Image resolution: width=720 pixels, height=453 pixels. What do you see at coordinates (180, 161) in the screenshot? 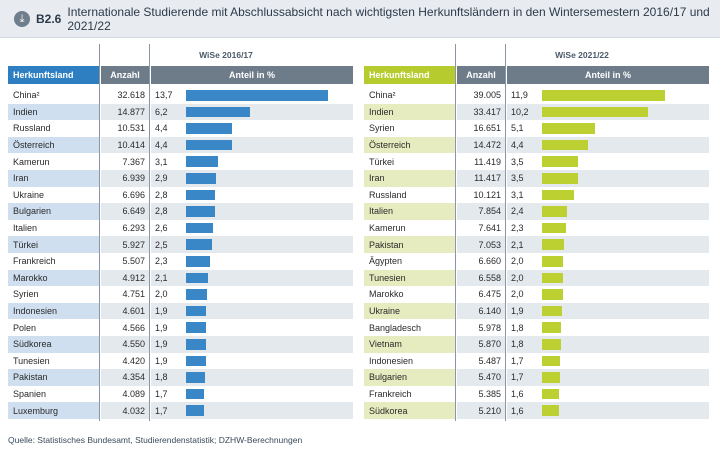
I see `table-row: Kamerun 7.367 3,1` at bounding box center [180, 161].